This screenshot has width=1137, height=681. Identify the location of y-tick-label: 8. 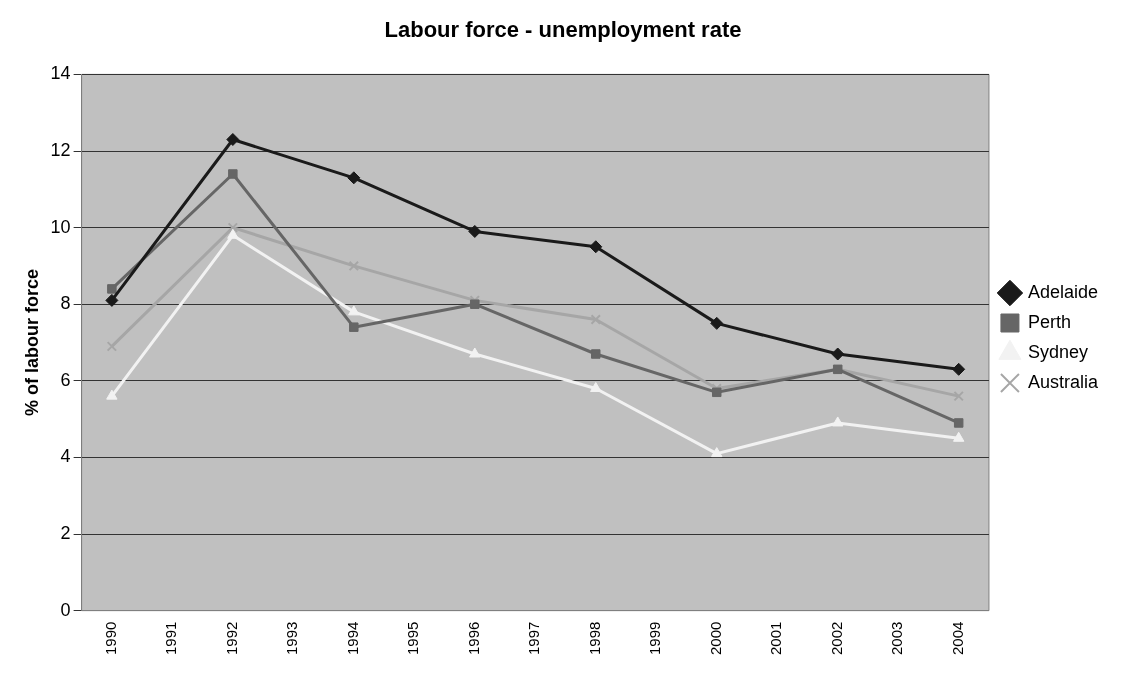
(65, 303).